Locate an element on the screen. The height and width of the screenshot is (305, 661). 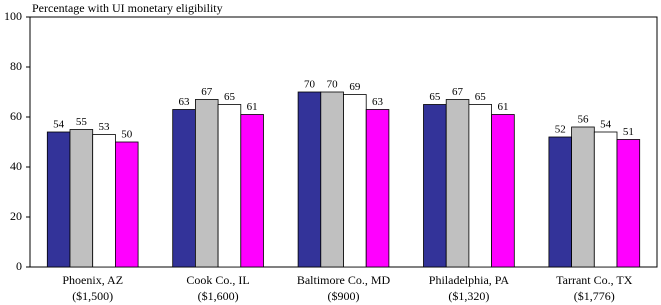
x-tick-label: Phoenix, AZ is located at coordinates (92, 280).